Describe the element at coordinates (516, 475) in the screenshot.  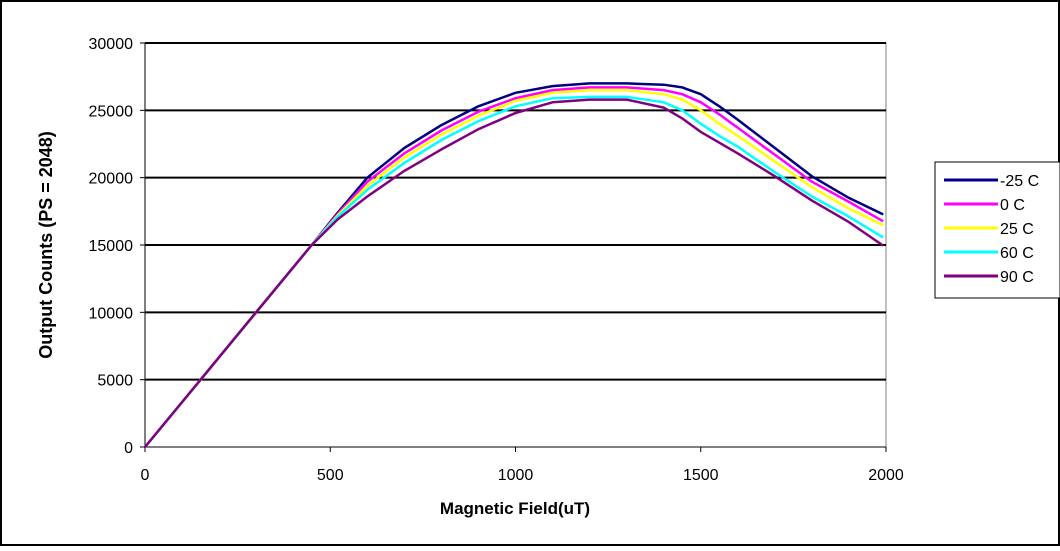
I see `x-tick-label: 1000` at that location.